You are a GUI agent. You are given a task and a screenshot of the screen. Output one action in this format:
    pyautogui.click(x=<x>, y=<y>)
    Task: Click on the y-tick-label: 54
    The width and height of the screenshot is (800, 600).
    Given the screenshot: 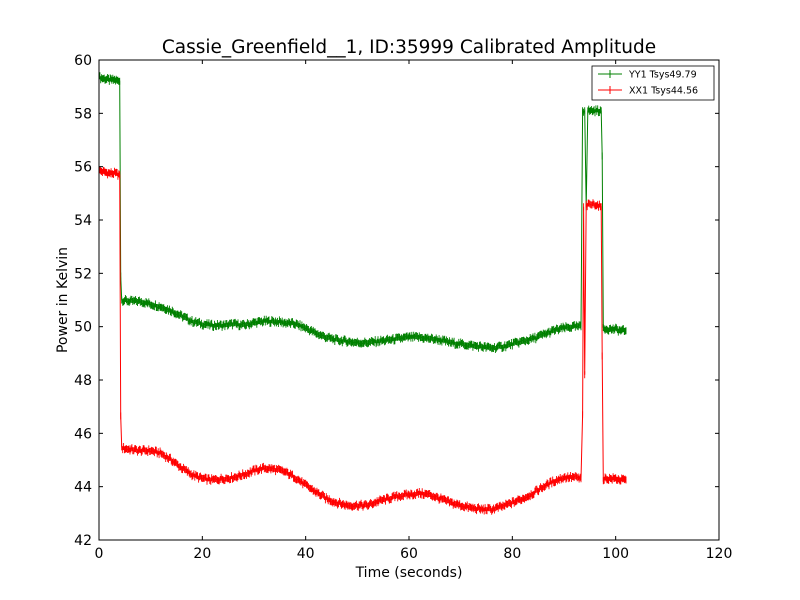 What is the action you would take?
    pyautogui.click(x=83, y=221)
    